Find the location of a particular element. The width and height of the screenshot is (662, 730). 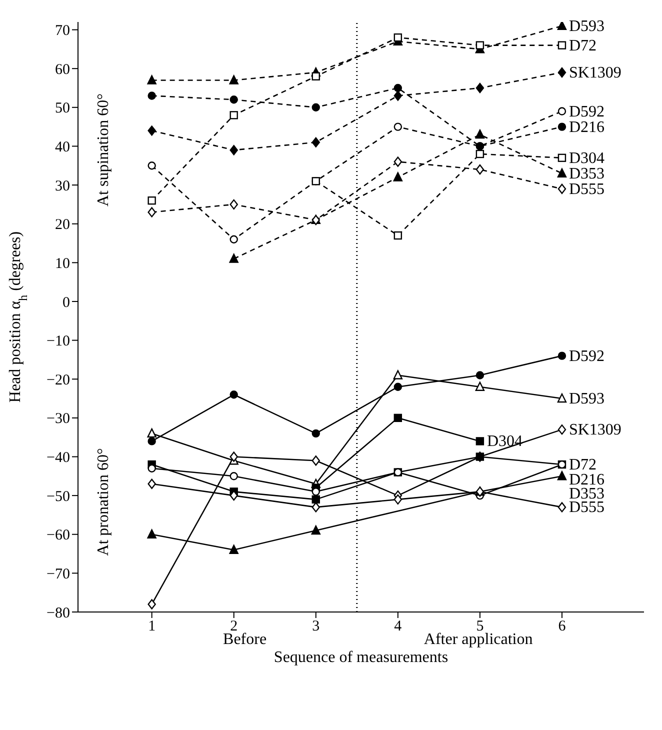

x-tick-label: 4 is located at coordinates (398, 626).